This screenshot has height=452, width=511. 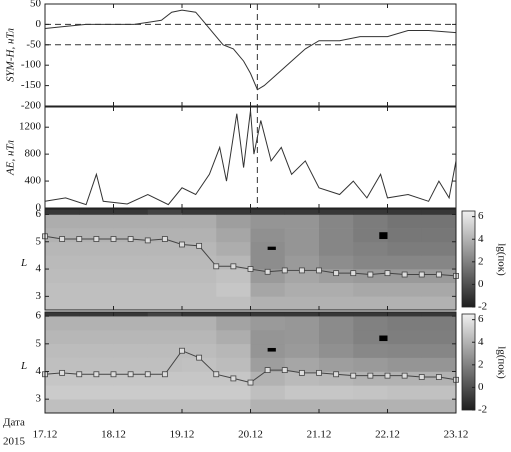 What do you see at coordinates (250, 435) in the screenshot?
I see `x-tick-label: 20.12` at bounding box center [250, 435].